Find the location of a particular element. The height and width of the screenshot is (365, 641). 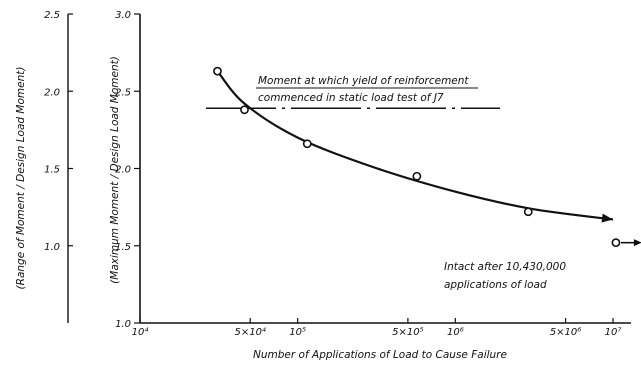

x-tick-label-3: 5×10⁵ is located at coordinates (407, 332).